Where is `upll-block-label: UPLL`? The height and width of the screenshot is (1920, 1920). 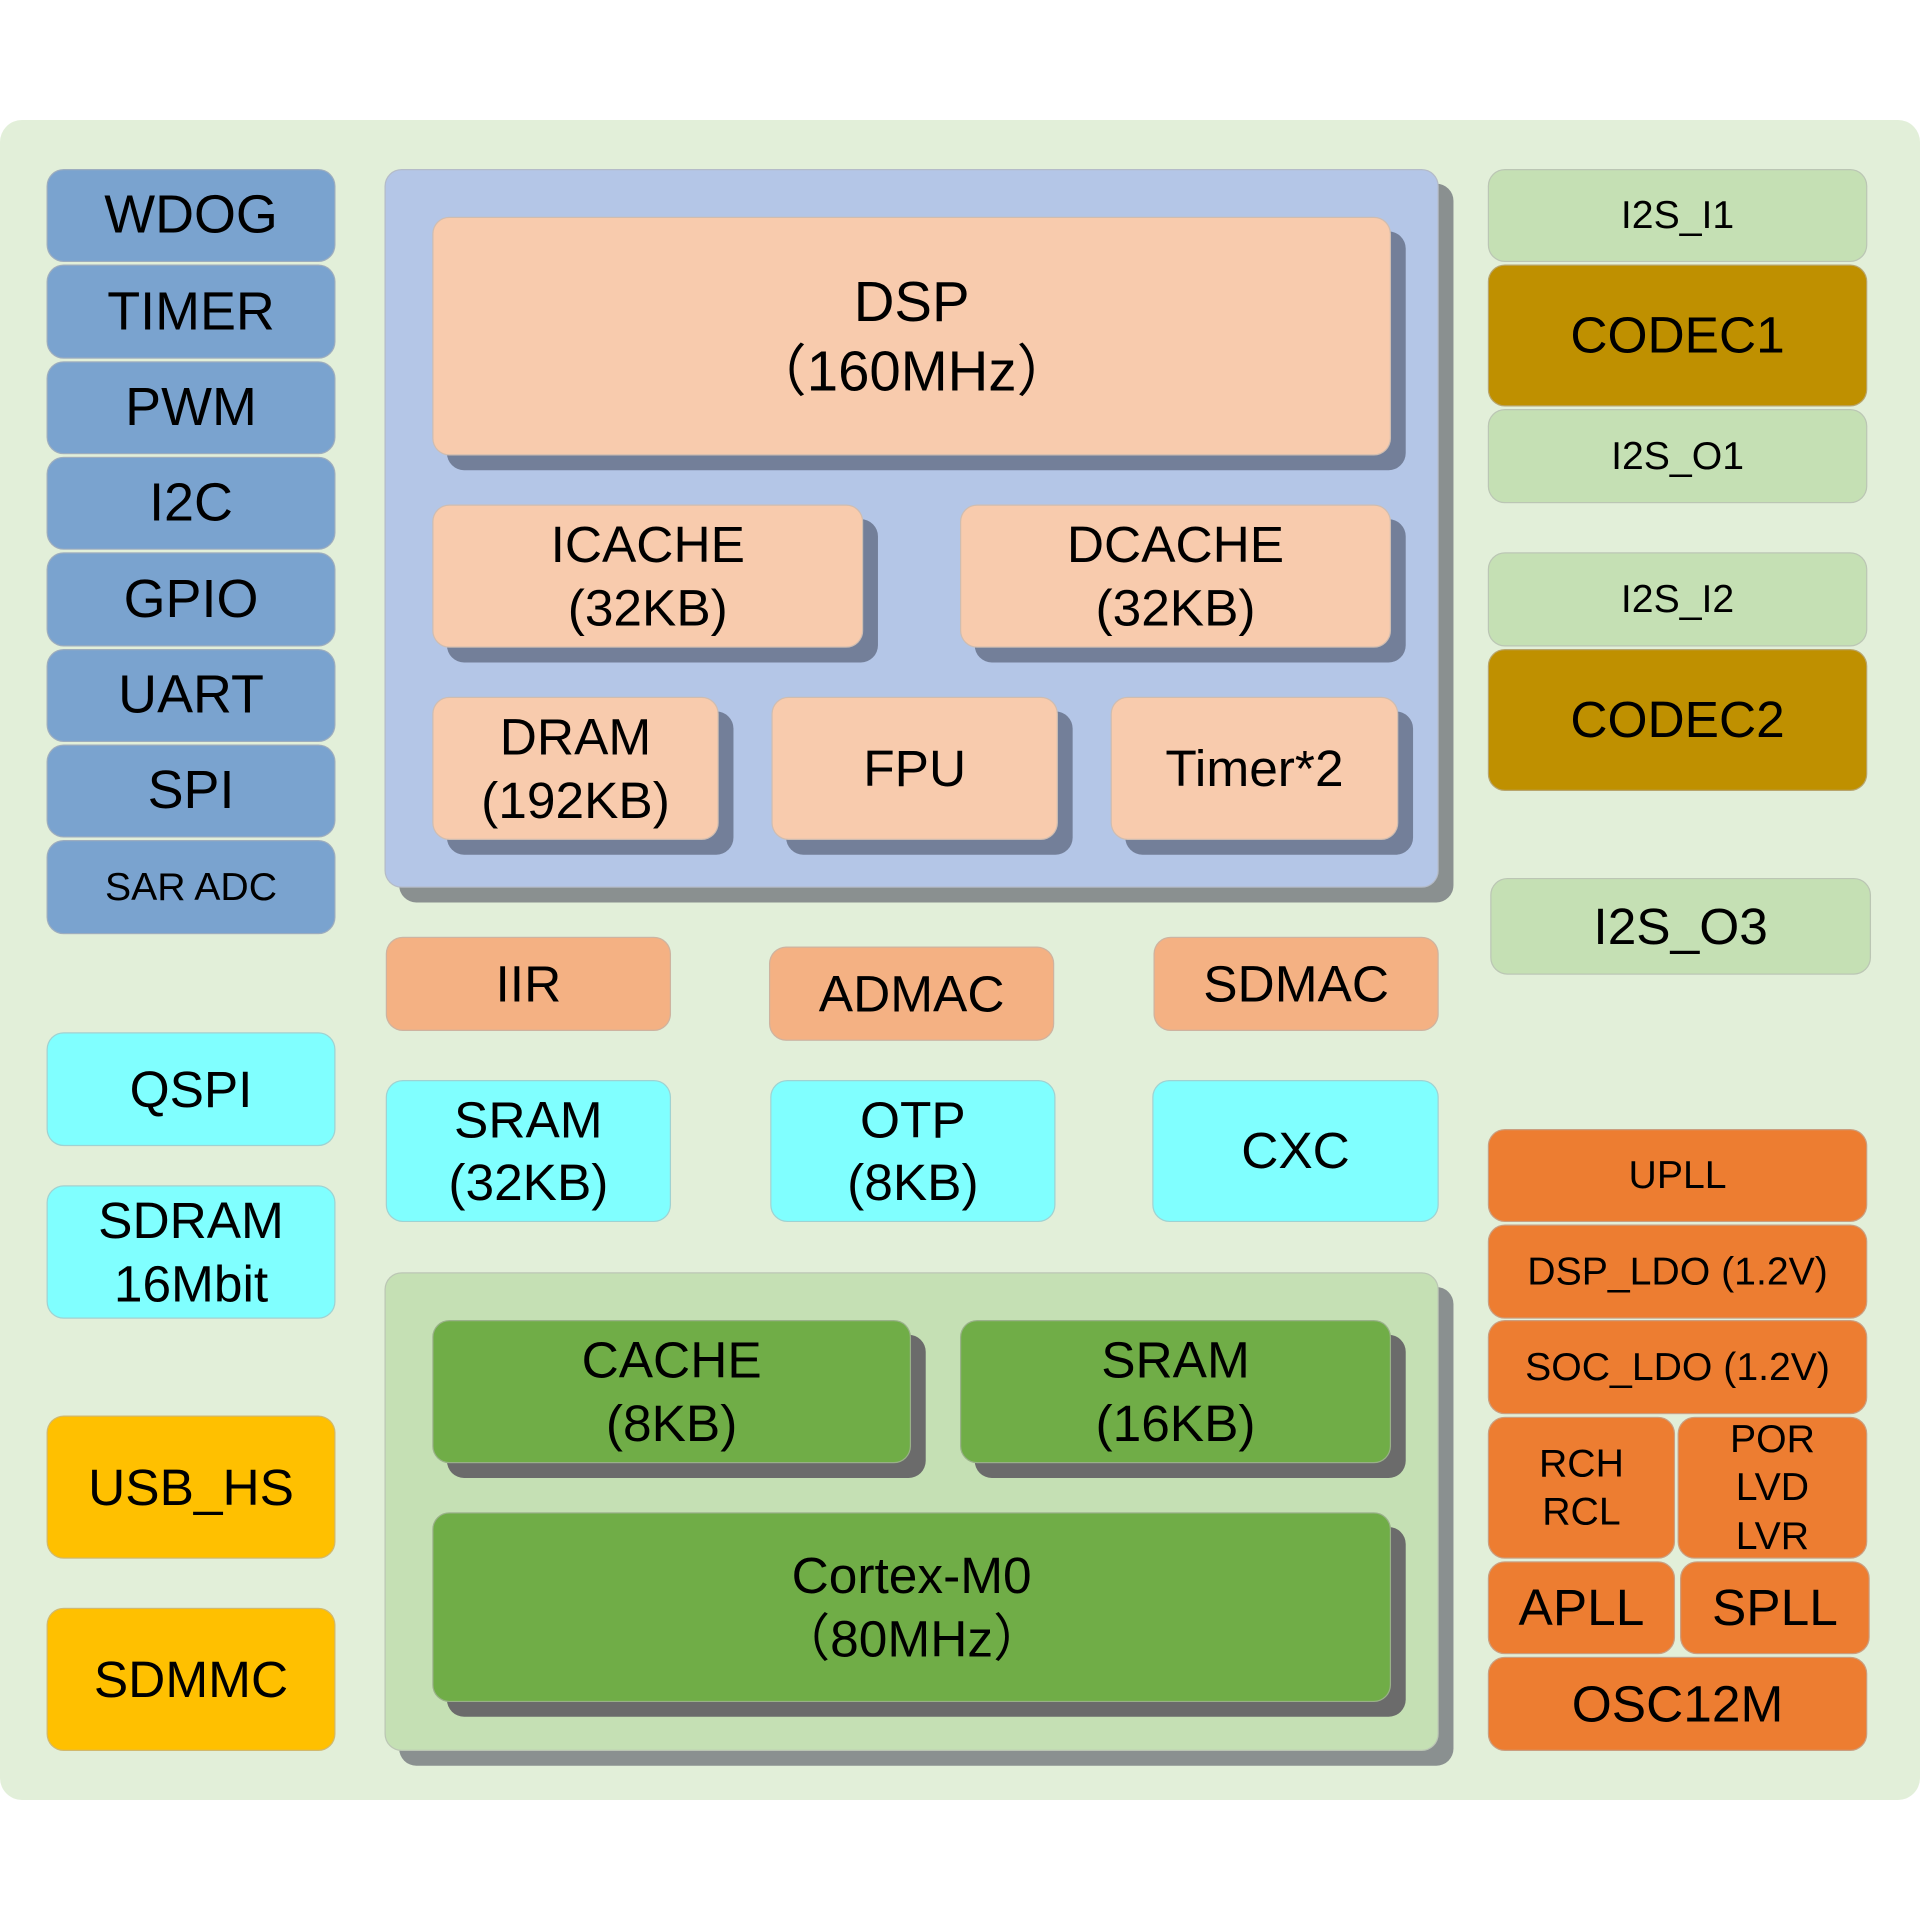
upll-block-label: UPLL is located at coordinates (1677, 1174).